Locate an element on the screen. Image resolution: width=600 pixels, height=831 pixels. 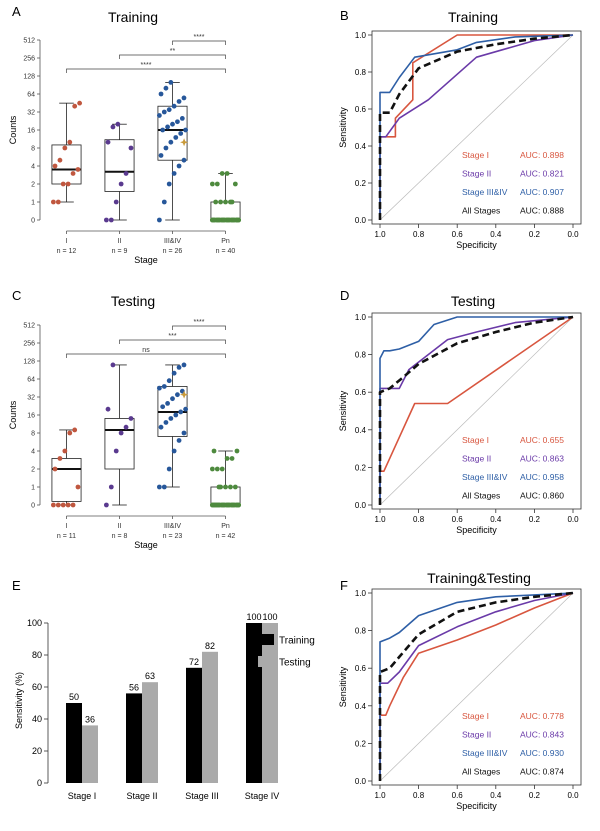
n-label: n = 40 is located at coordinates (226, 251).